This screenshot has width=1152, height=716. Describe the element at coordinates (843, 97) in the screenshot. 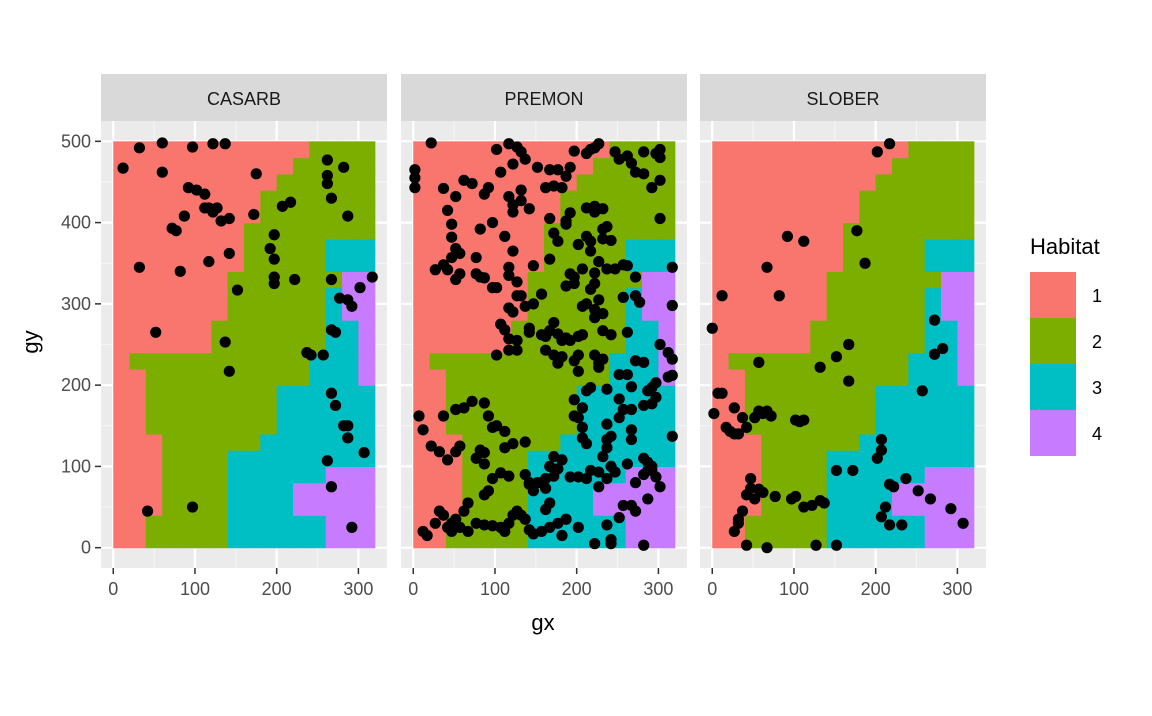

I see `facet-strip` at that location.